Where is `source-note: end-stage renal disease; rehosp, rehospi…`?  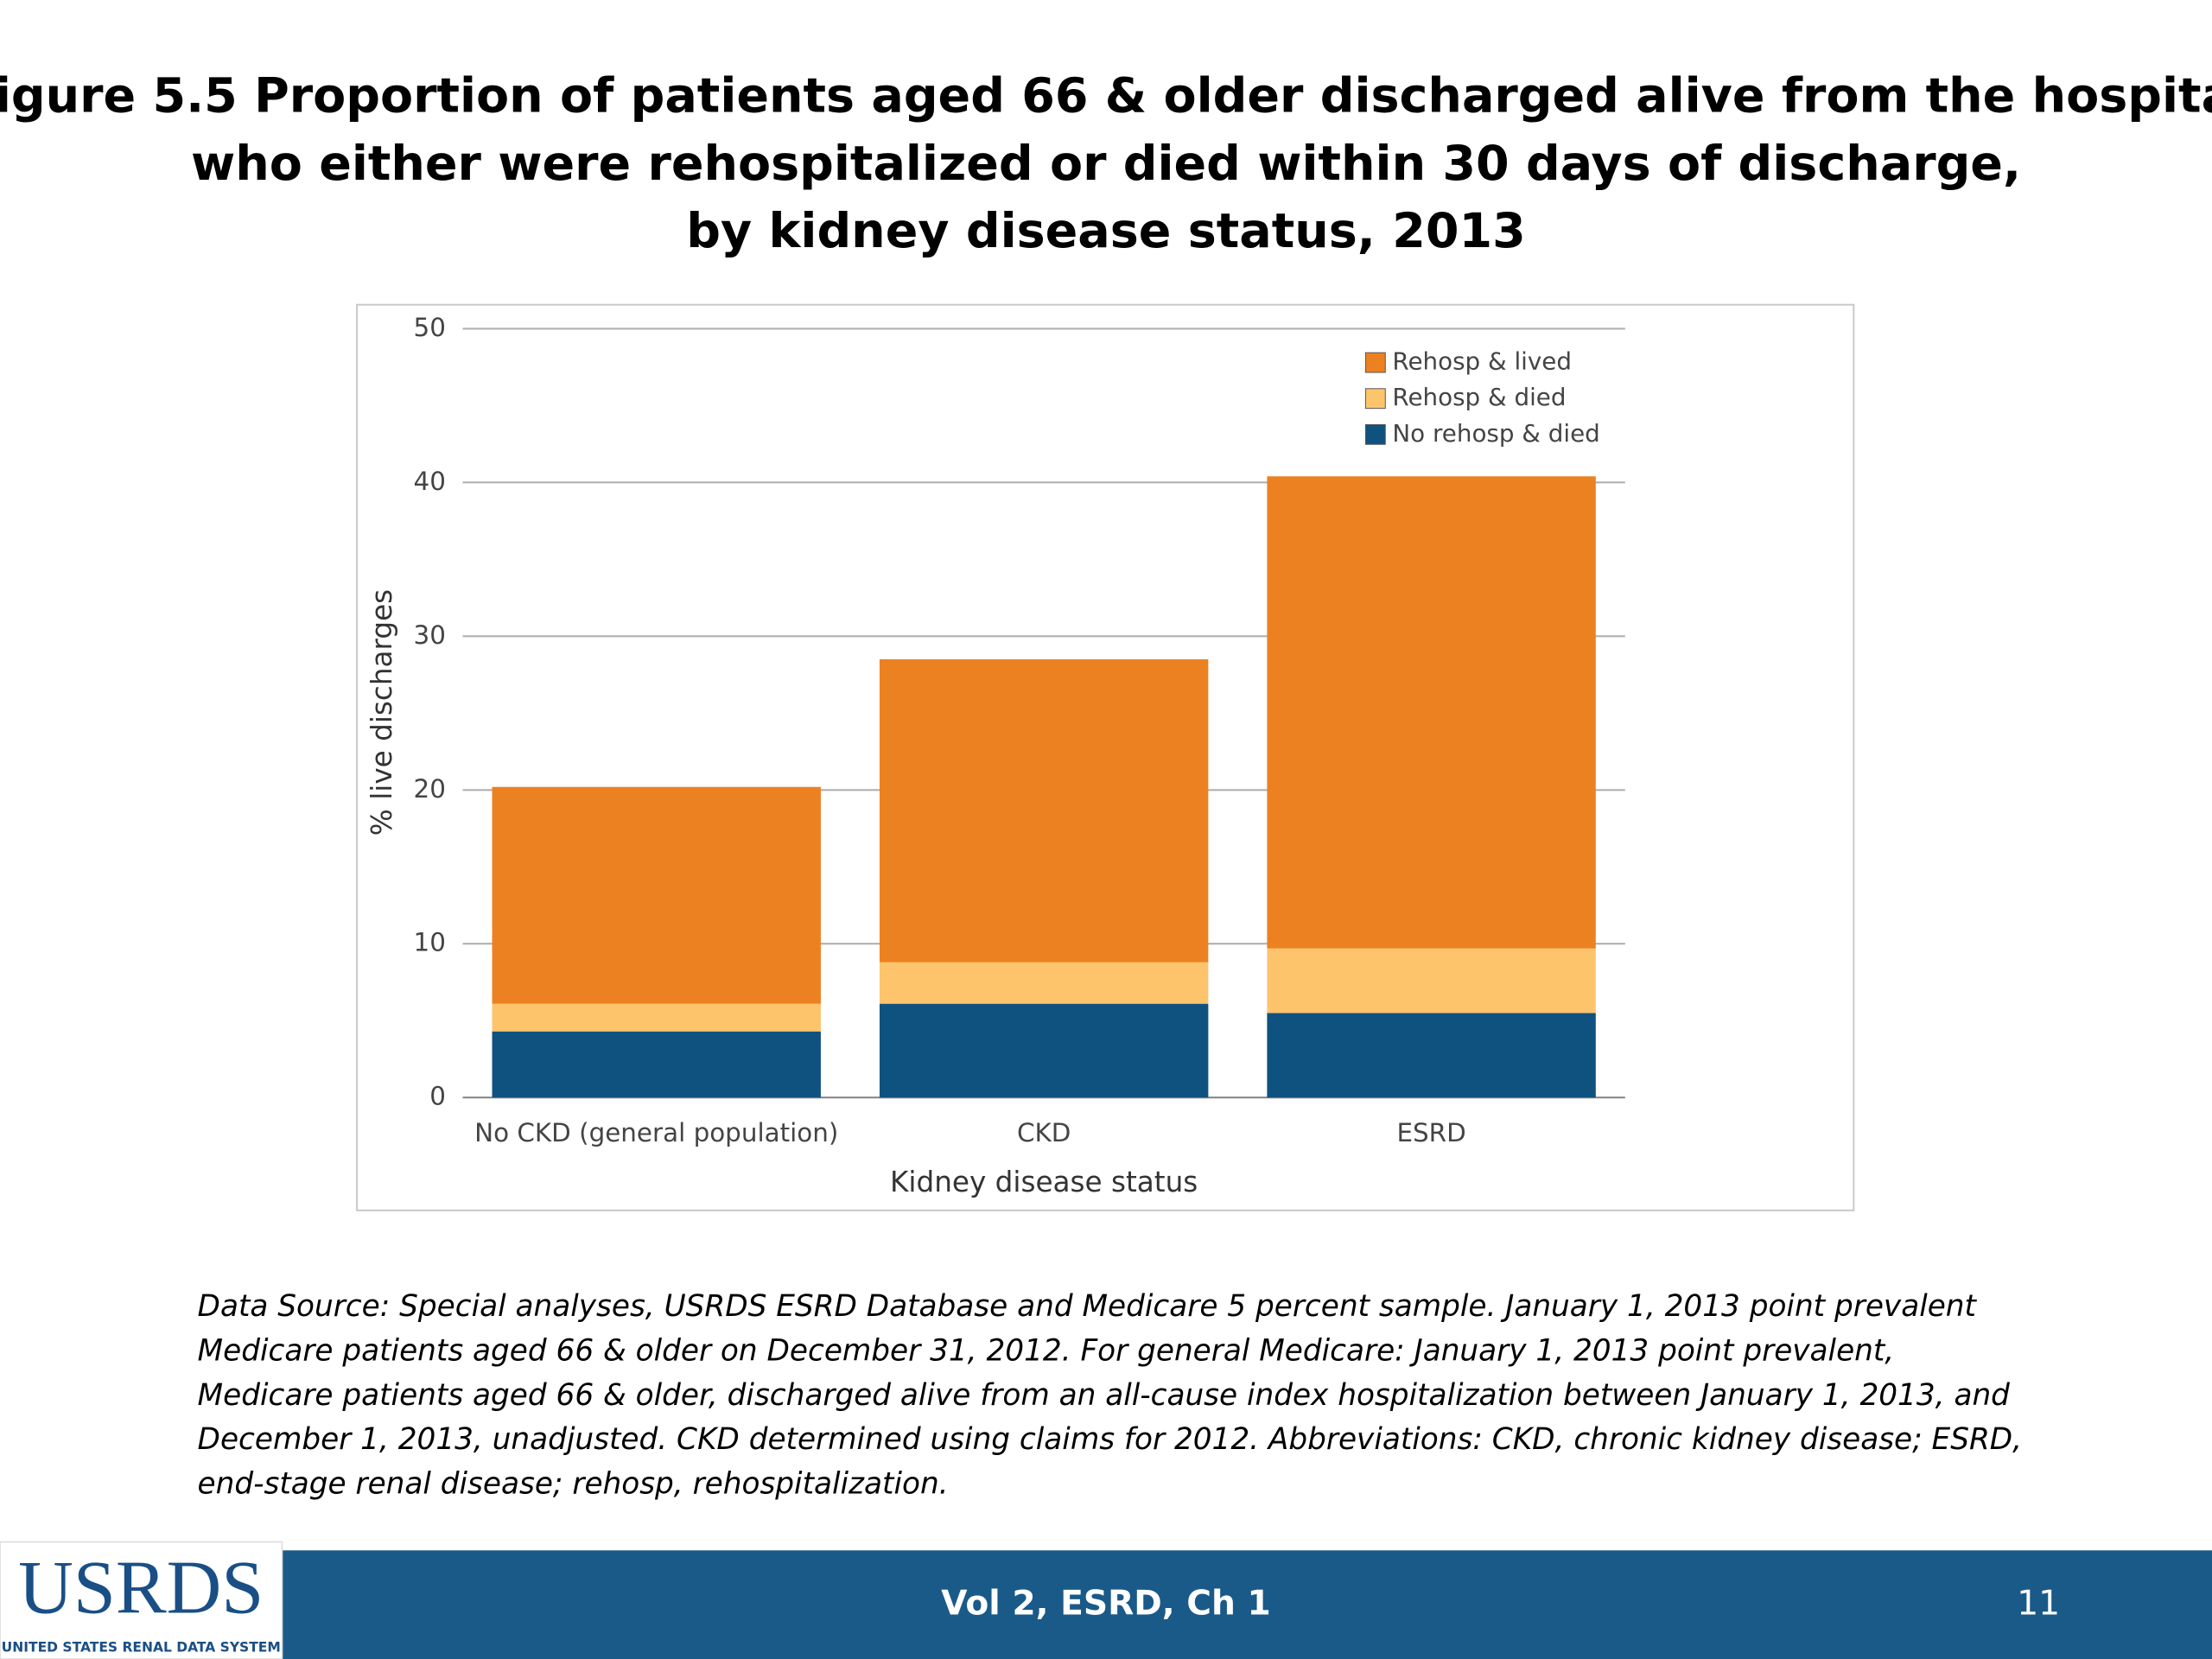 source-note: end-stage renal disease; rehosp, rehospi… is located at coordinates (573, 1484).